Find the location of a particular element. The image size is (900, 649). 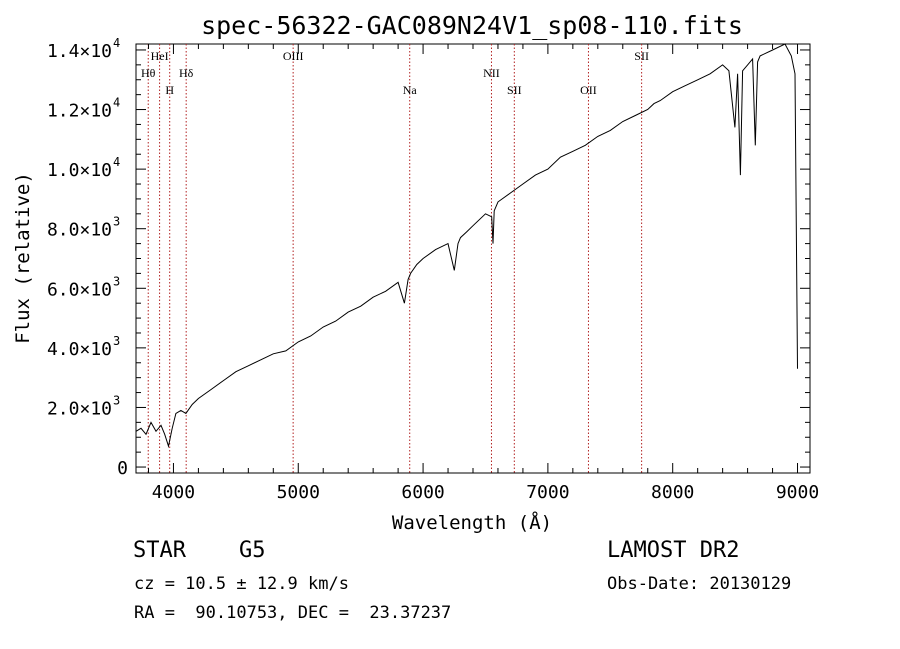

y-tick-label: 6.0×10 3 is located at coordinates (83, 287).